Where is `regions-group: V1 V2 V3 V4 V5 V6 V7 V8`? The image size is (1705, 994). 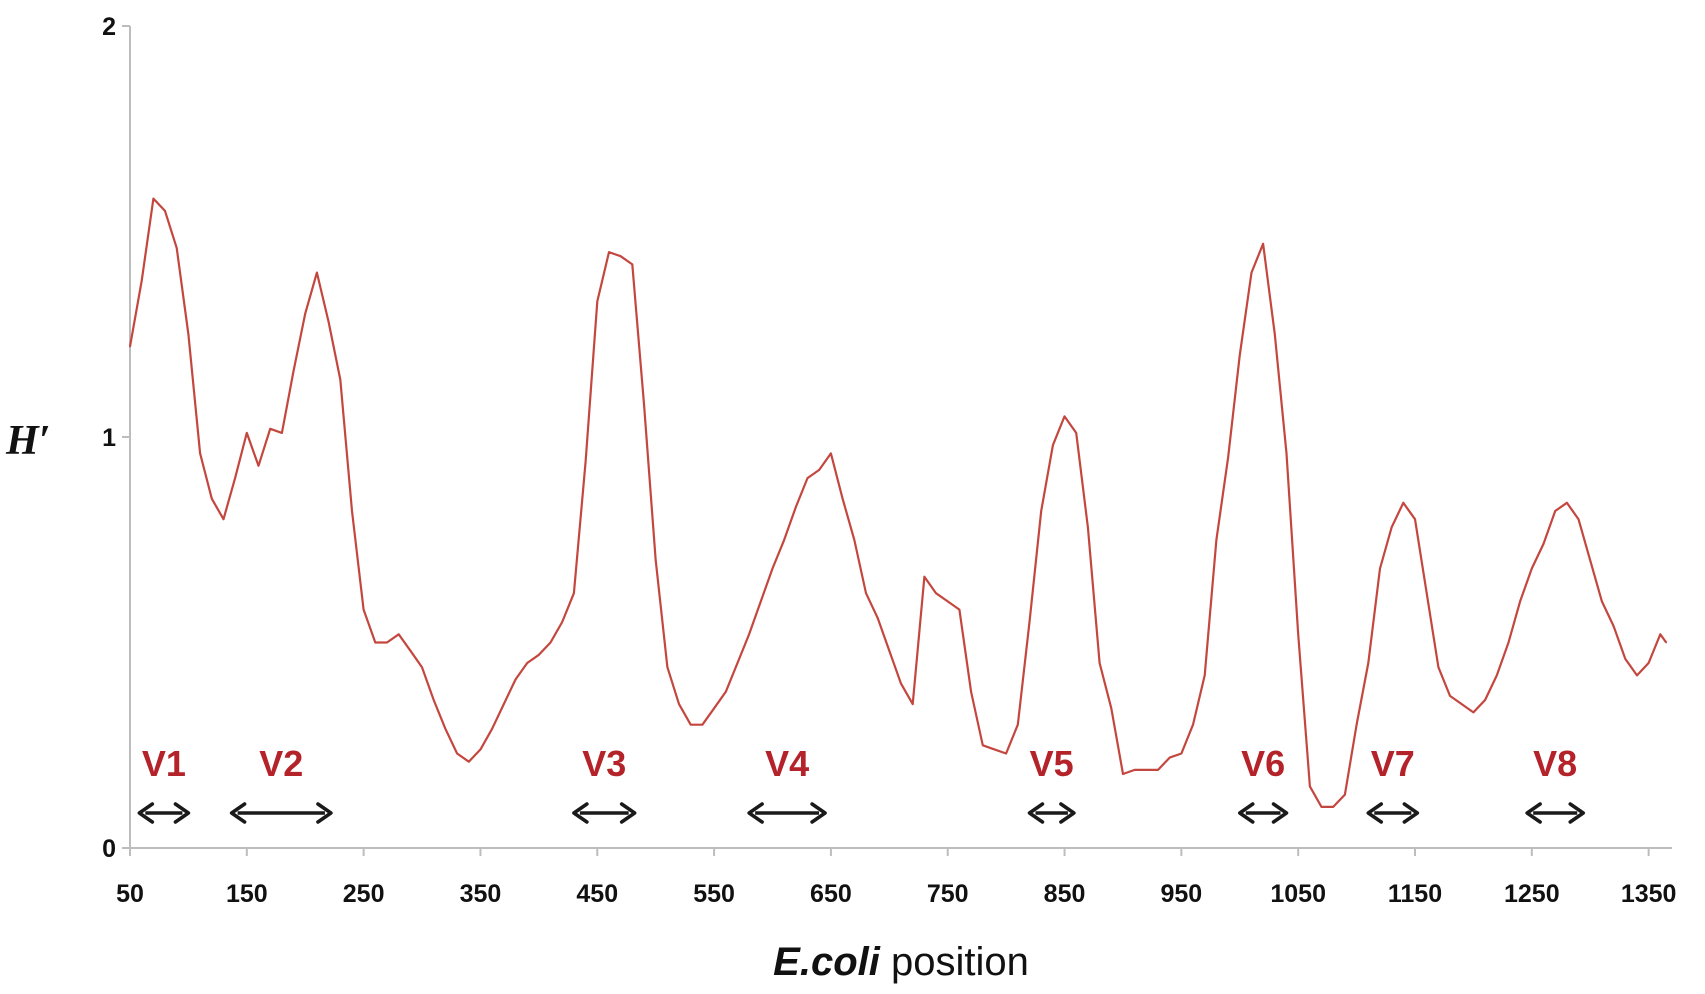 regions-group: V1 V2 V3 V4 V5 V6 V7 V8 is located at coordinates (861, 783).